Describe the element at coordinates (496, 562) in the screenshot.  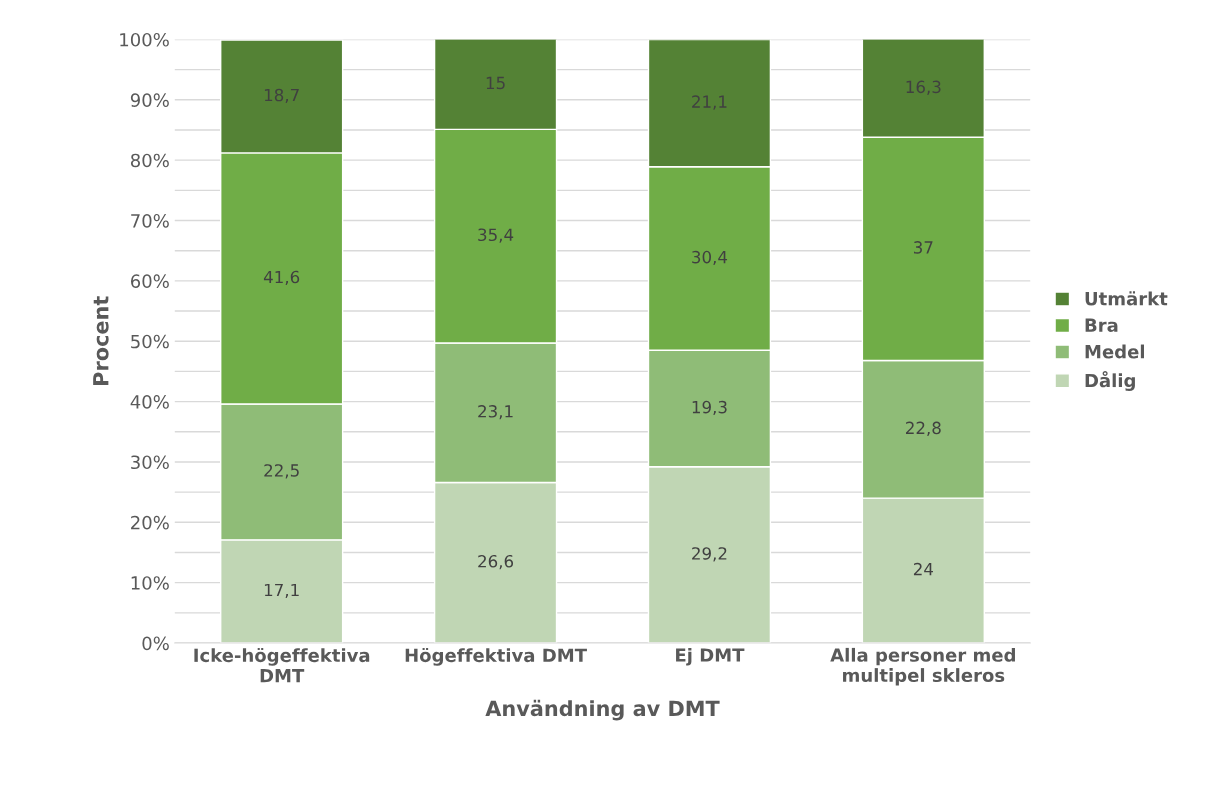
I see `data-label: 26,6` at that location.